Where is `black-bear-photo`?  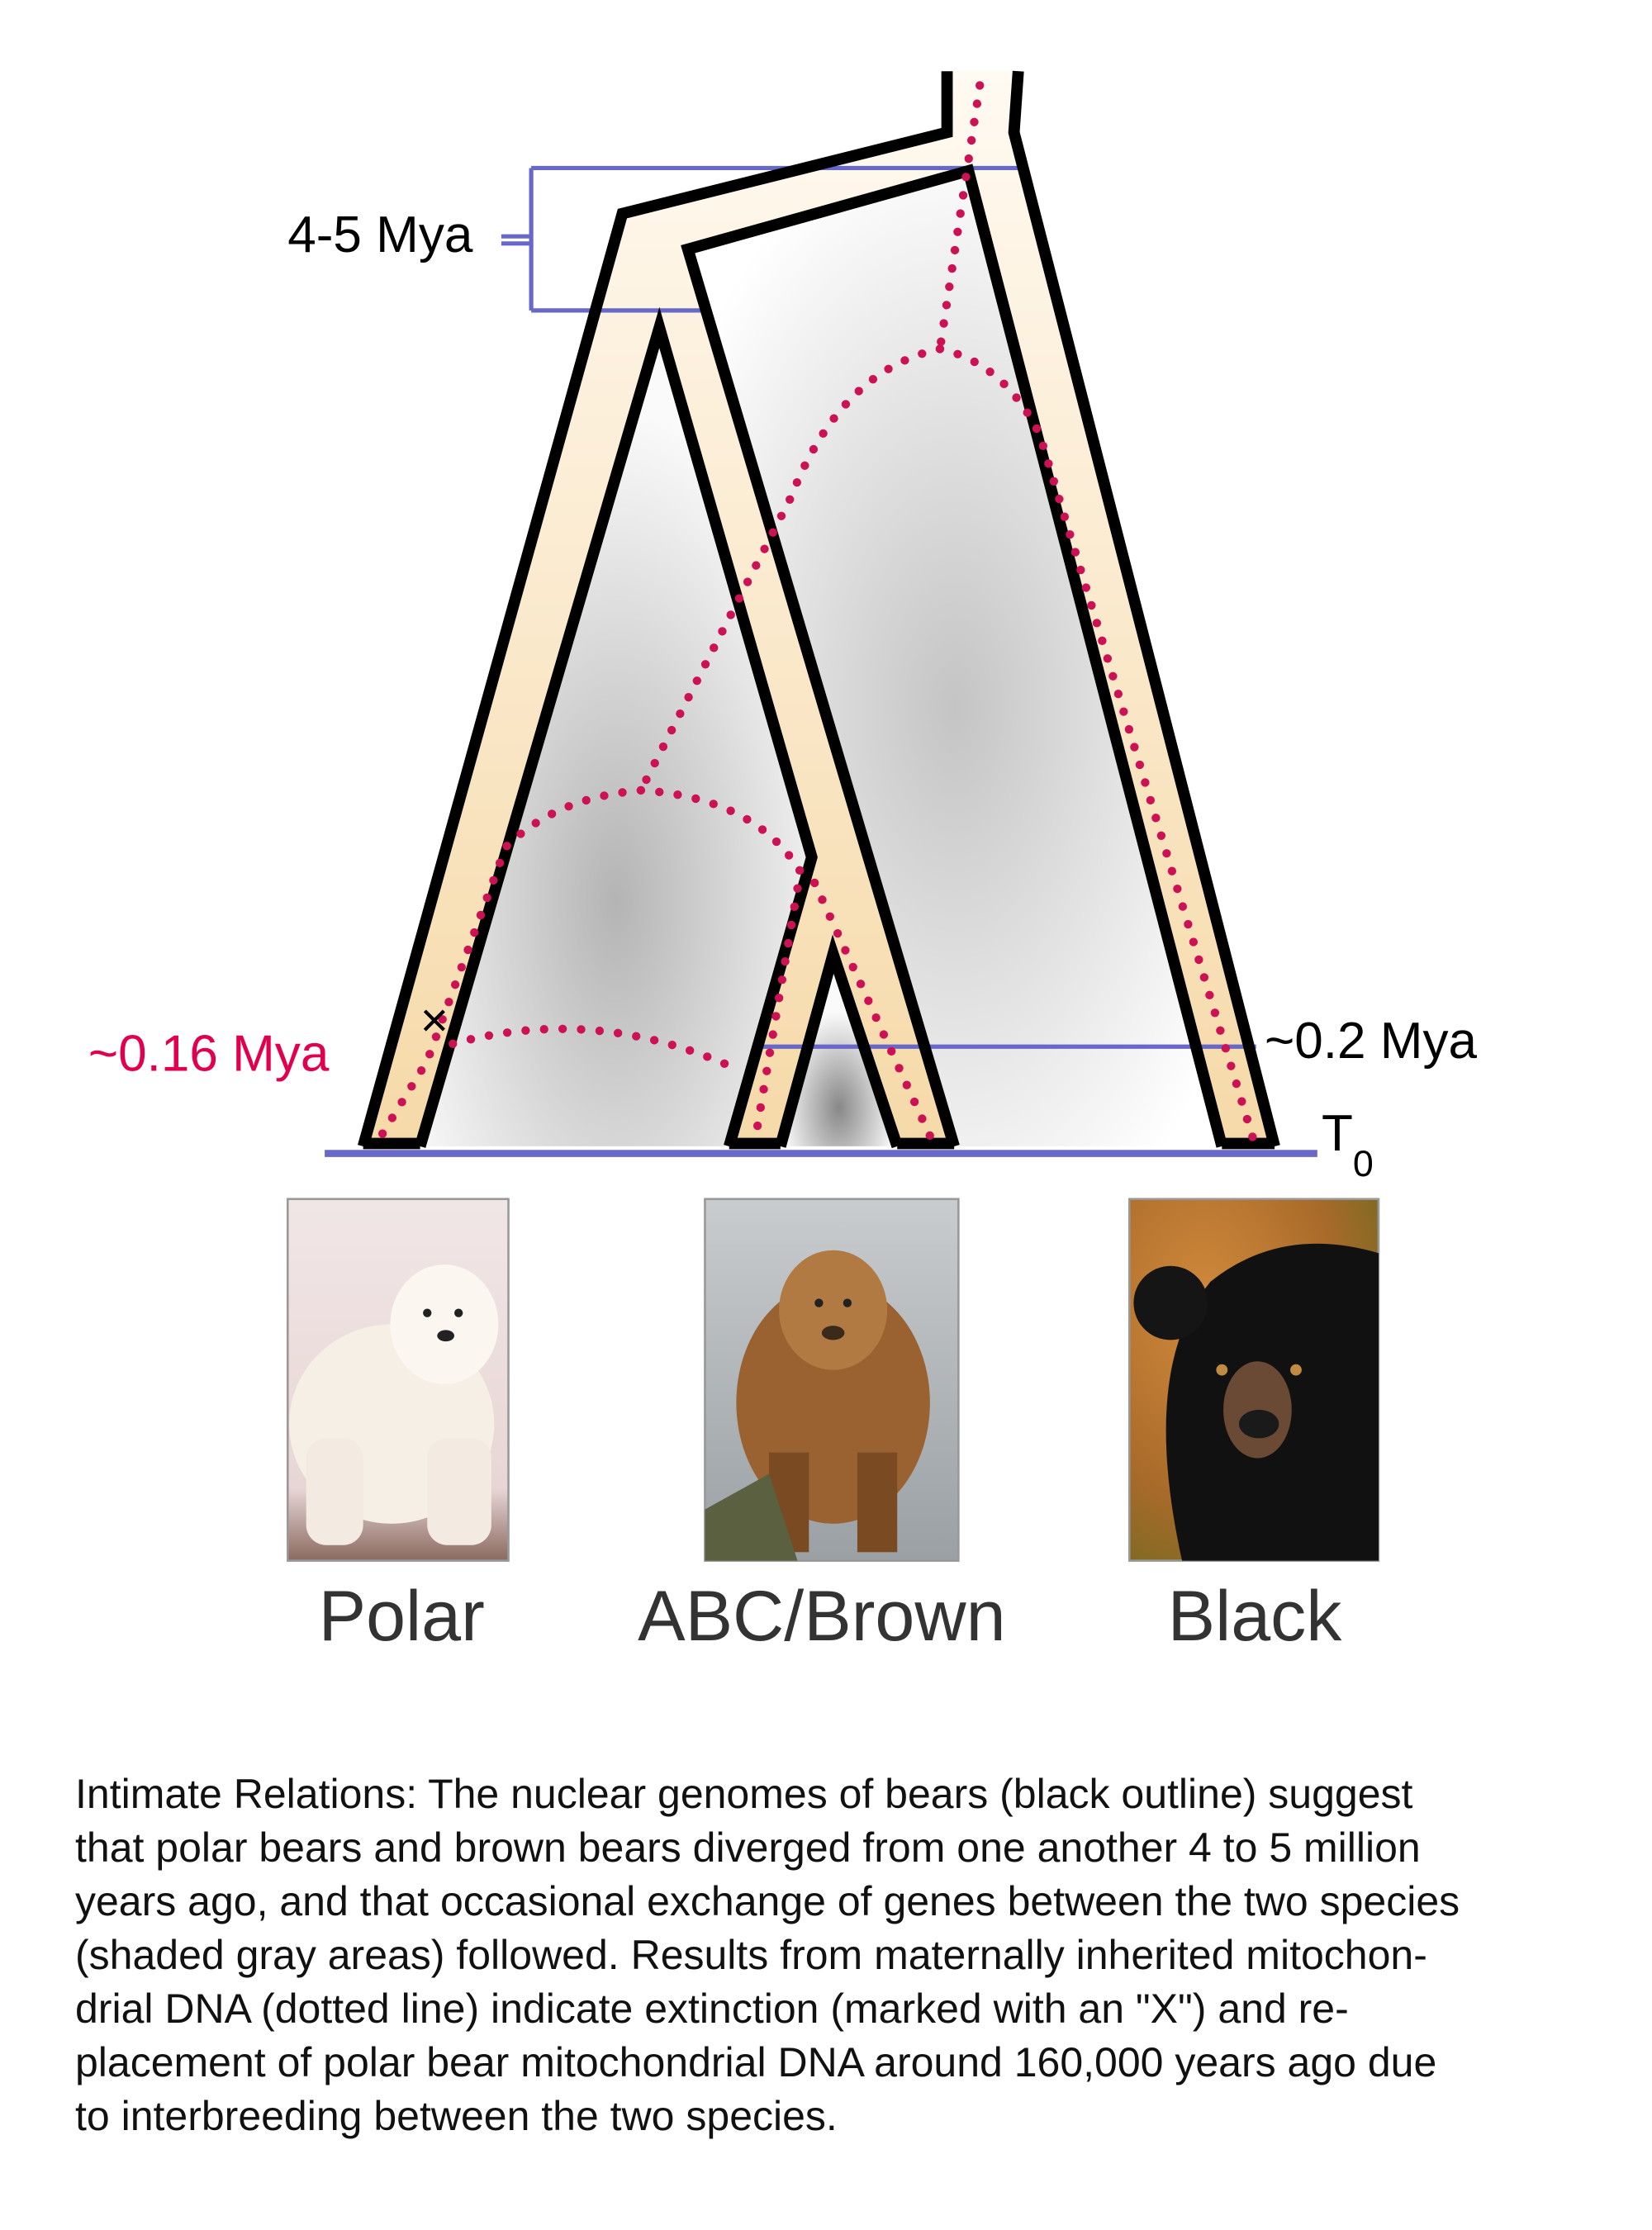 black-bear-photo is located at coordinates (1253, 1380).